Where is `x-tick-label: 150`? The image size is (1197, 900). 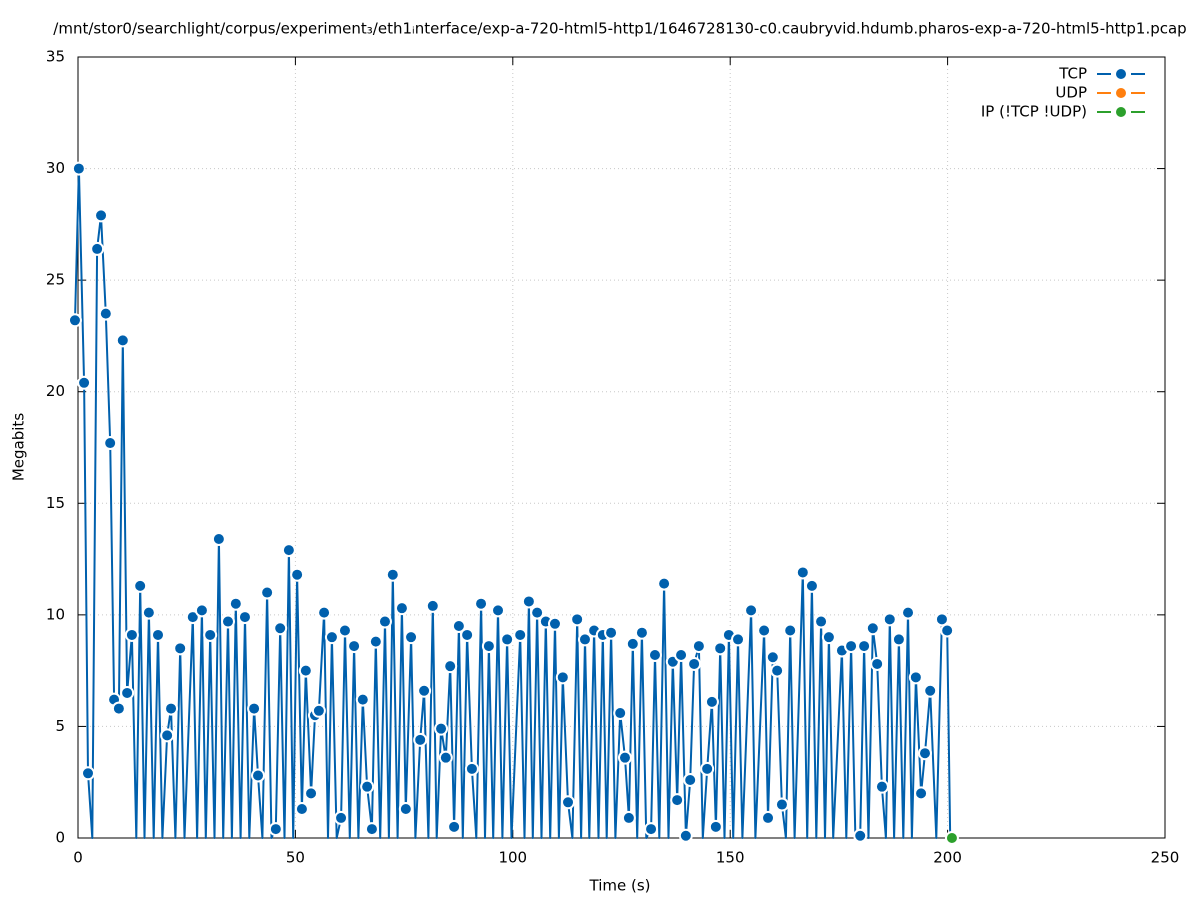 x-tick-label: 150 is located at coordinates (730, 858).